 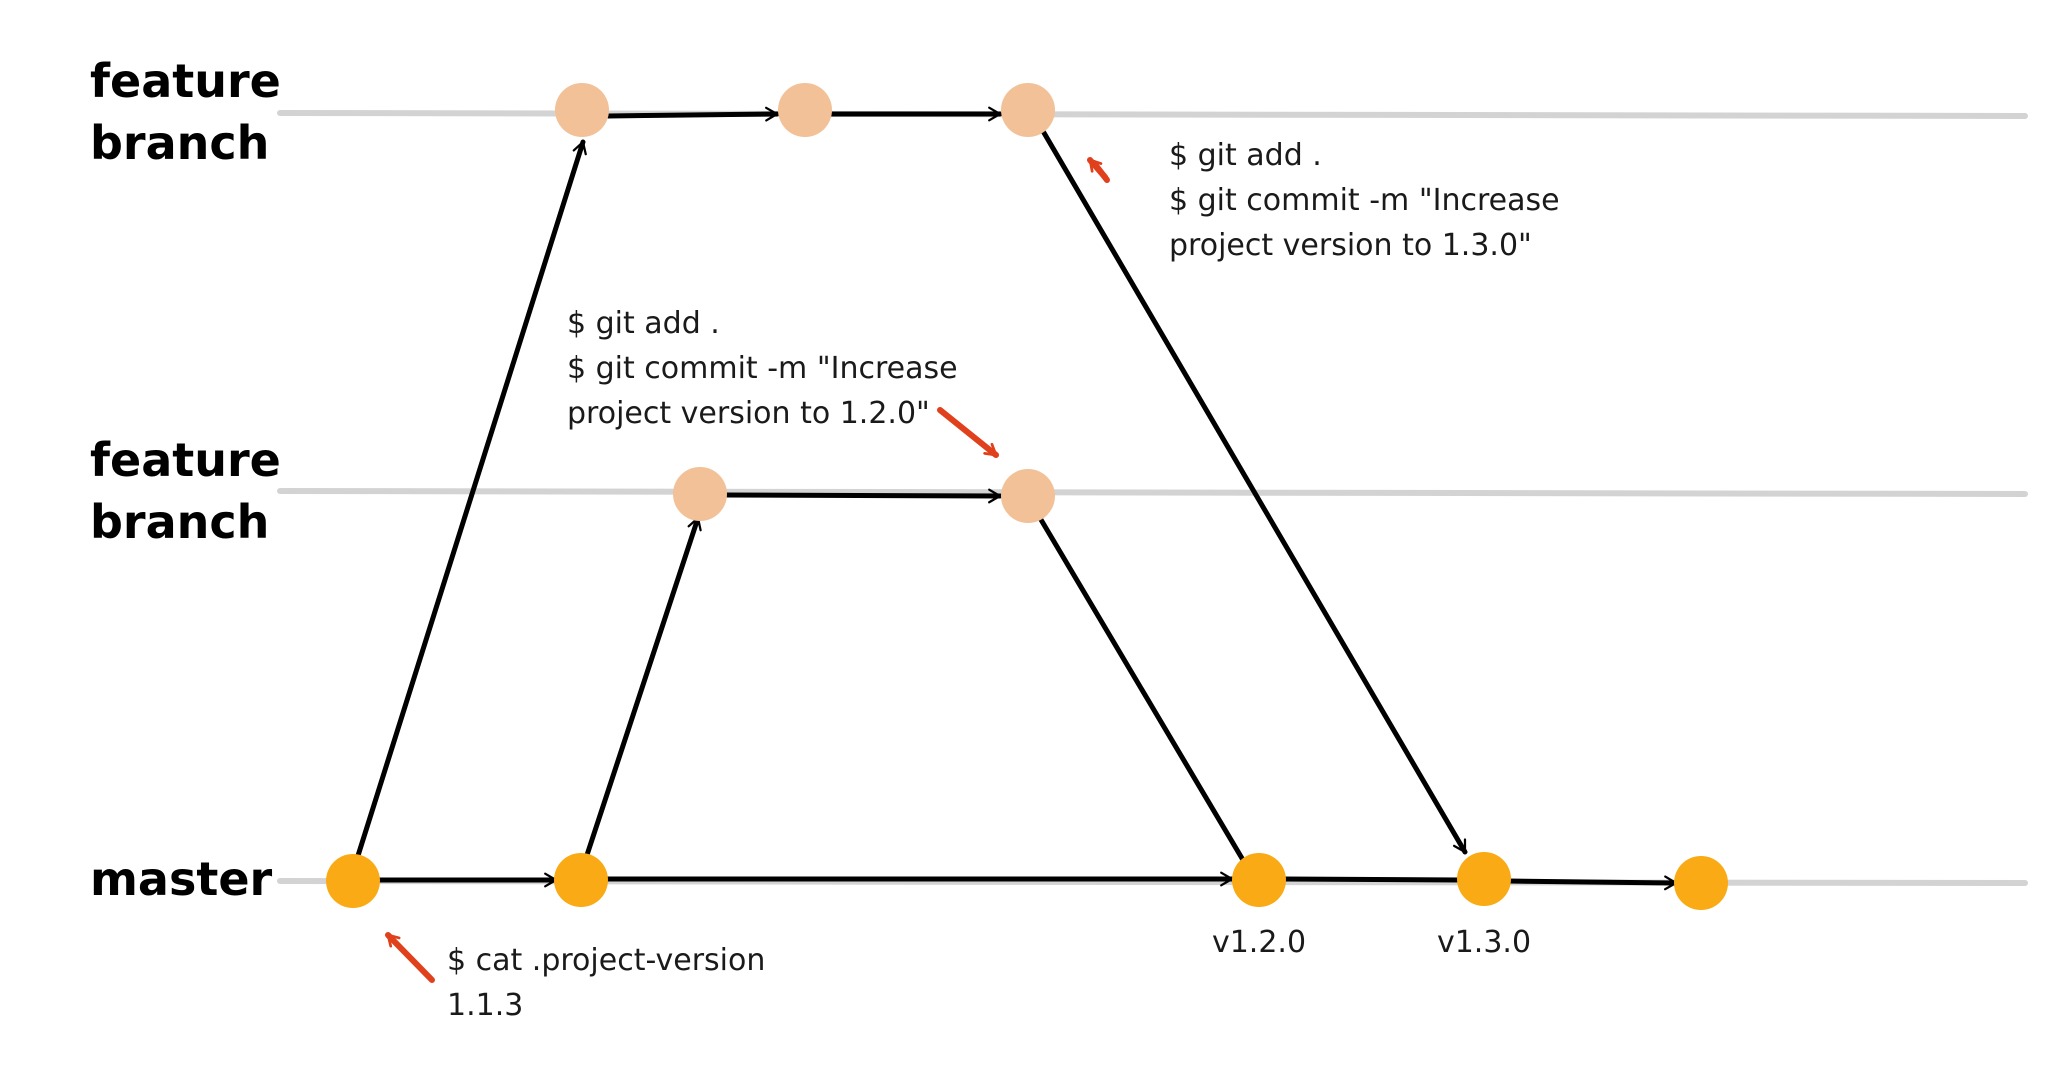 I want to click on pointer-top-note-shaft, so click(x=1100, y=171).